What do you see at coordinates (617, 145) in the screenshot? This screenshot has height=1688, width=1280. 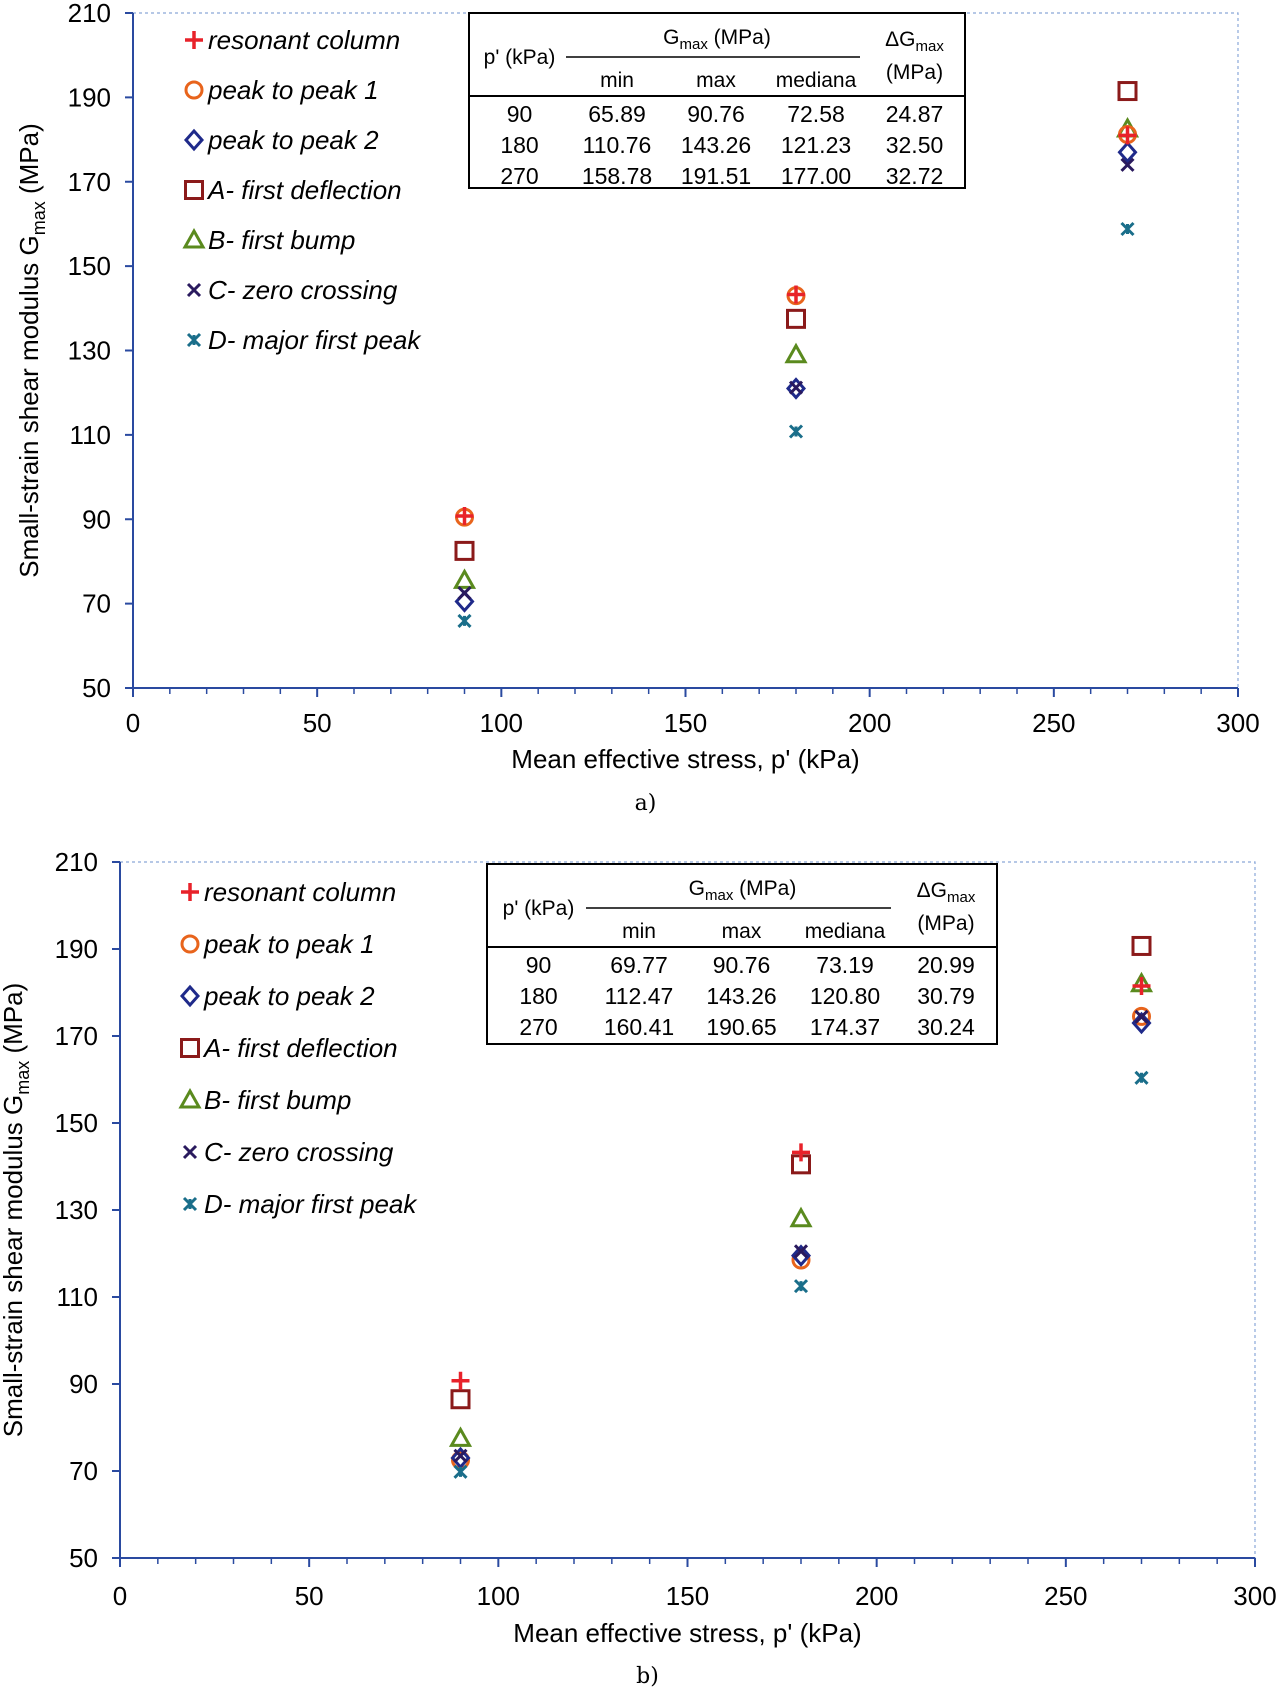 I see `table-cell: 110.76` at bounding box center [617, 145].